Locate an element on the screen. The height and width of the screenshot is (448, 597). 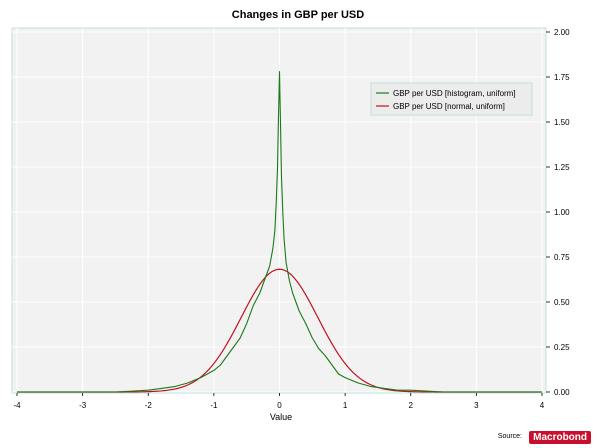
x-axis-label: Value is located at coordinates (281, 417).